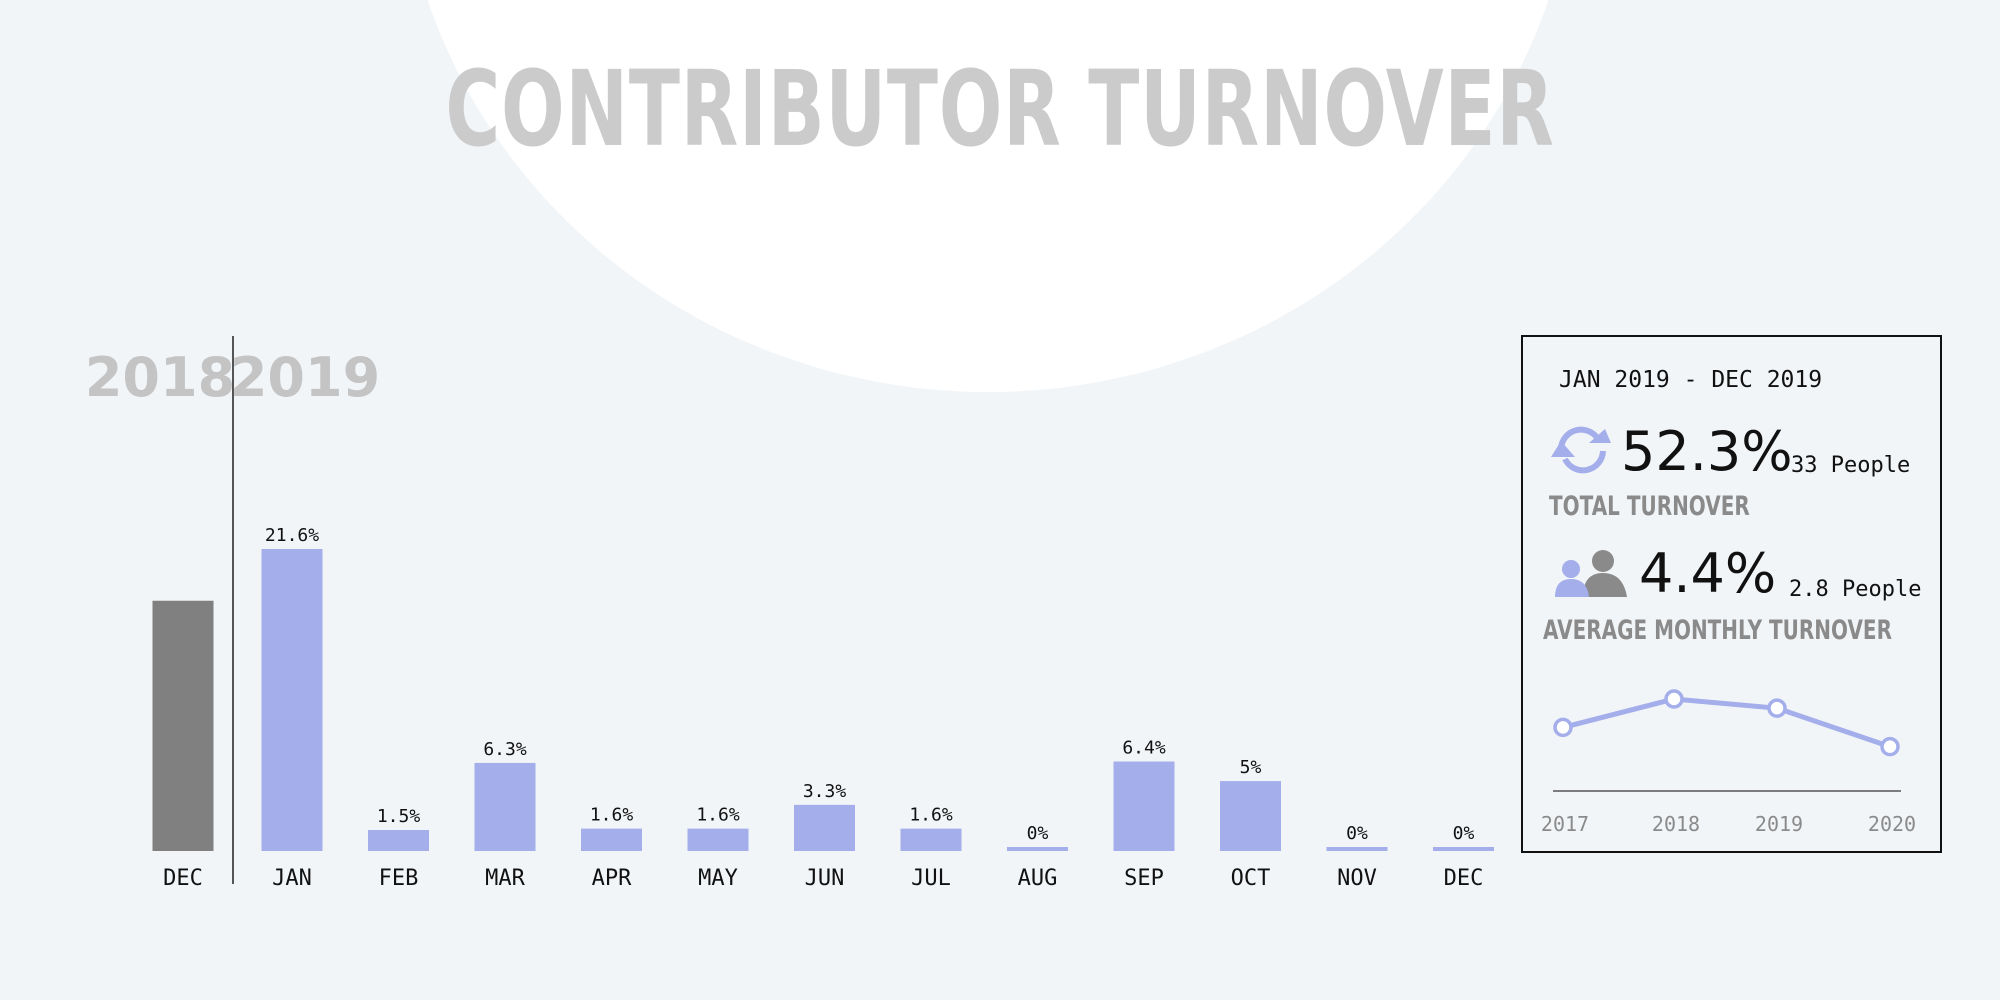 The height and width of the screenshot is (1000, 2000). I want to click on bar-2019-value-label-7: 0%, so click(1038, 833).